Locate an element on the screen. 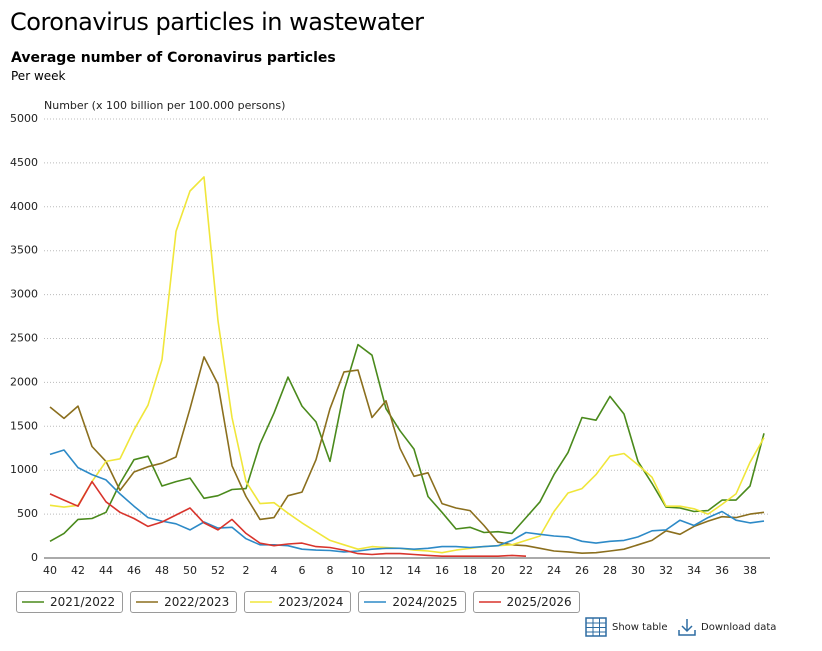 The image size is (822, 651). y-tick-label: 500 is located at coordinates (27, 513).